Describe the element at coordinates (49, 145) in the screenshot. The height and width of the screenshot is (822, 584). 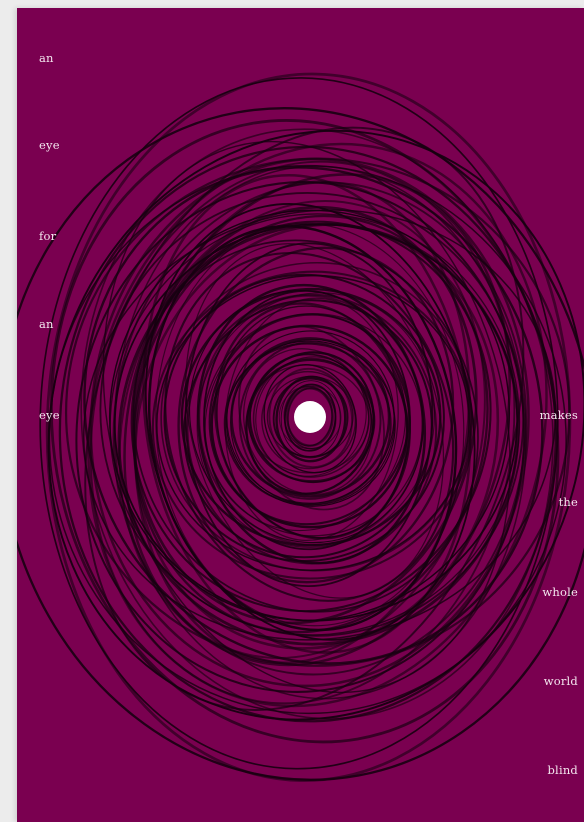
I see `left-word-2: eye` at that location.